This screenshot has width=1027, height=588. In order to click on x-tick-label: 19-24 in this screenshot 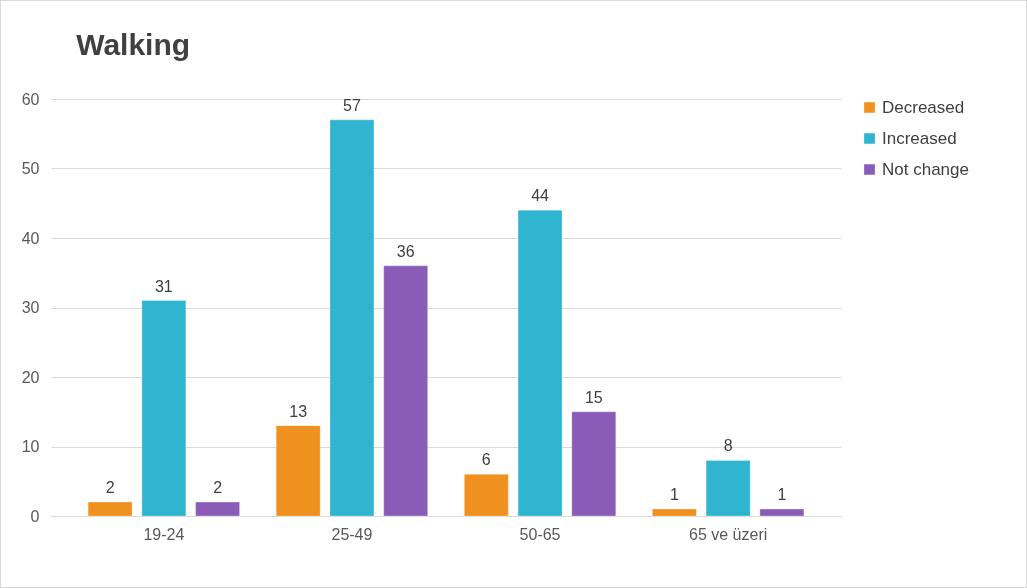, I will do `click(164, 534)`.